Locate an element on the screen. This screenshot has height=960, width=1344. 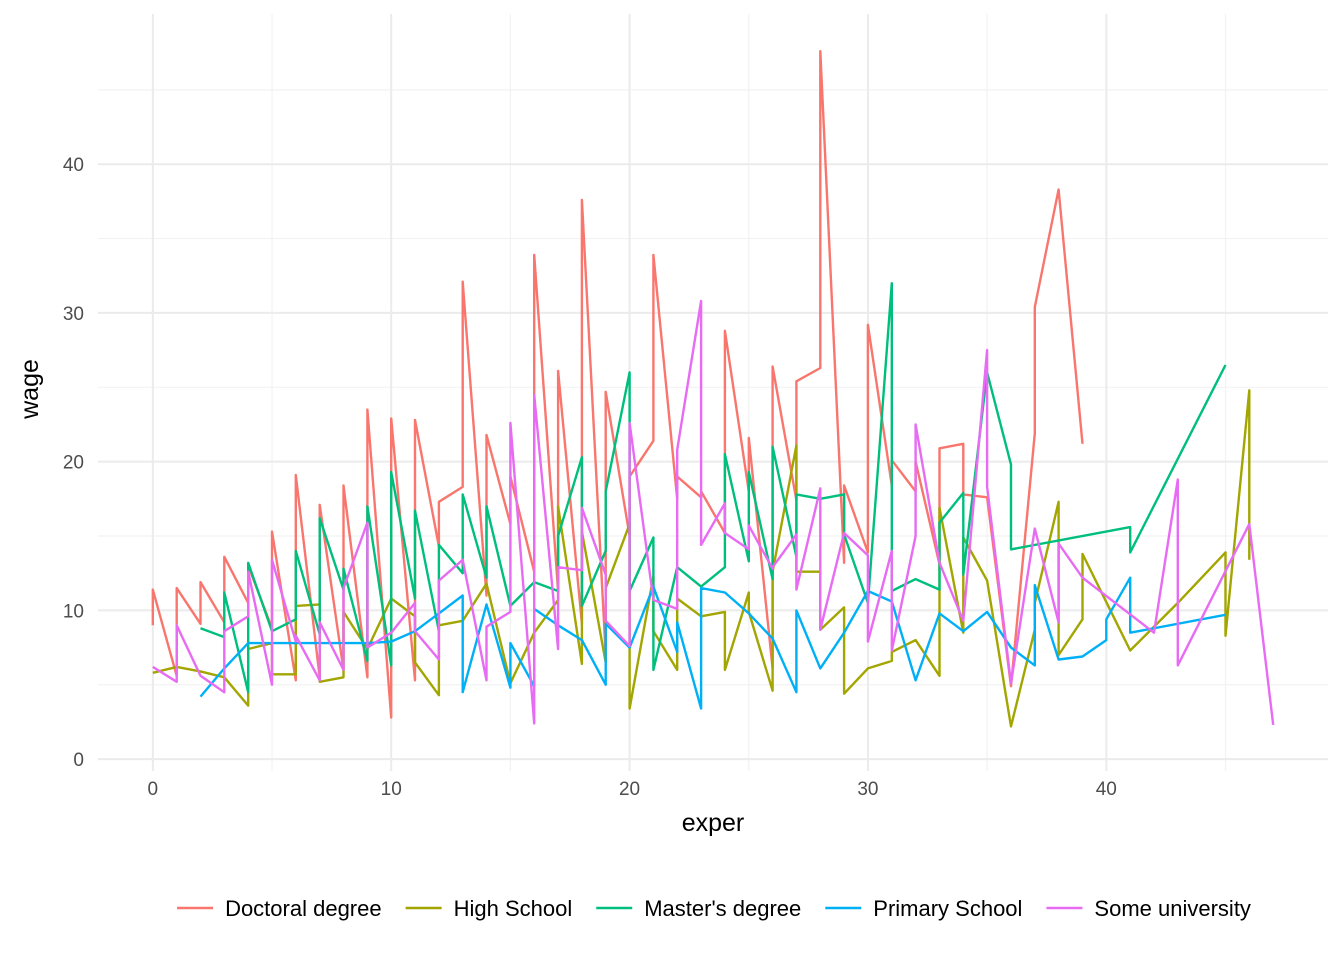
y-axis-ticks: 0 10 20 30 40 is located at coordinates (73, 463).